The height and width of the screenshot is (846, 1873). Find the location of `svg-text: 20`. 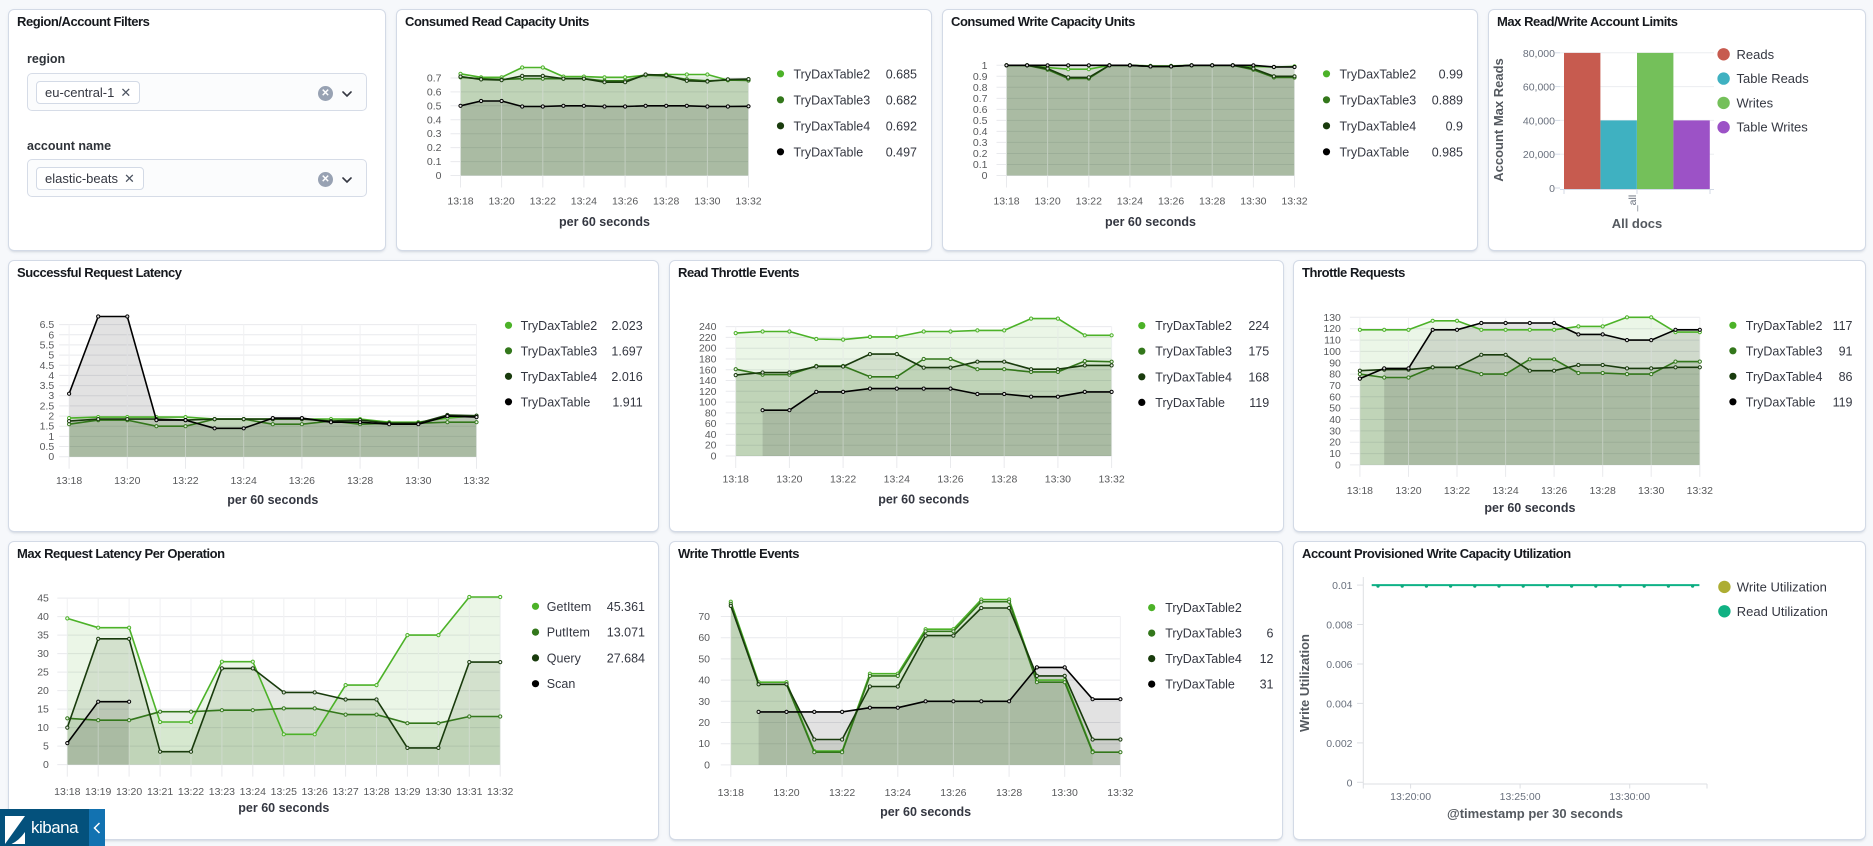

svg-text: 20 is located at coordinates (704, 723).